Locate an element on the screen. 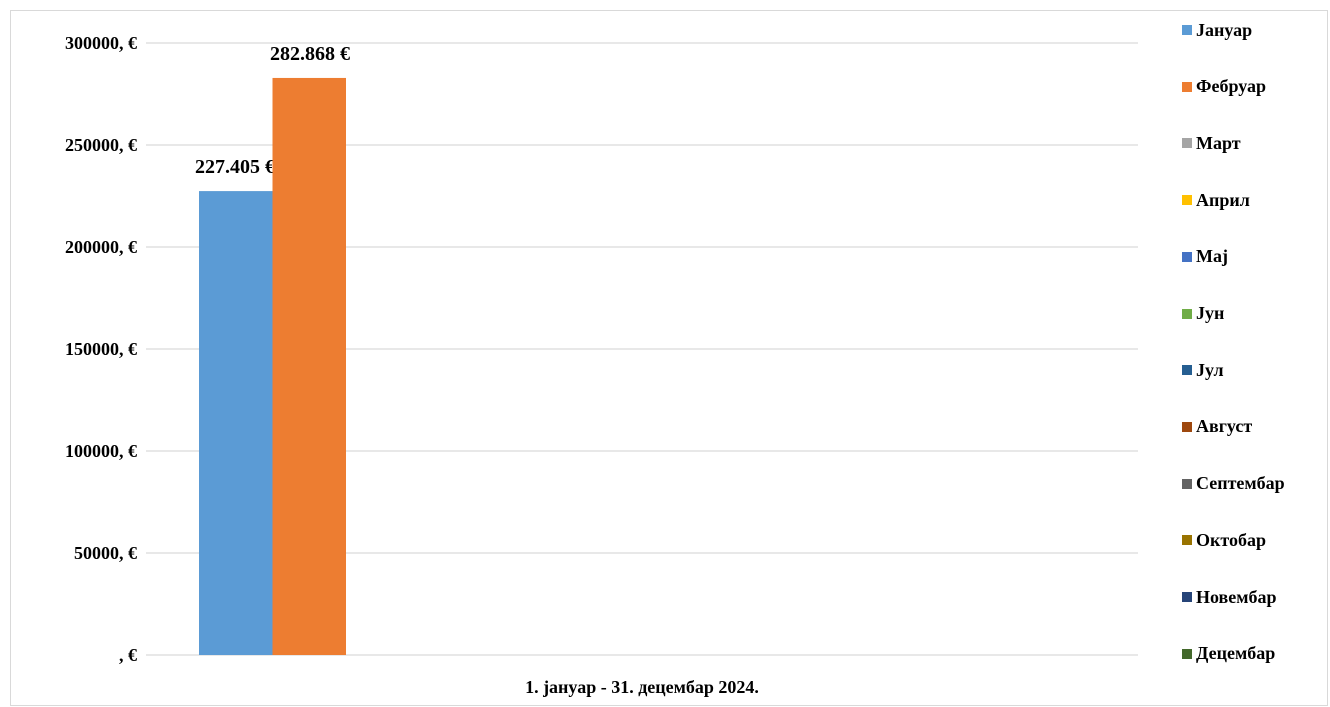  y-tick-label: 100000, € is located at coordinates (101, 451).